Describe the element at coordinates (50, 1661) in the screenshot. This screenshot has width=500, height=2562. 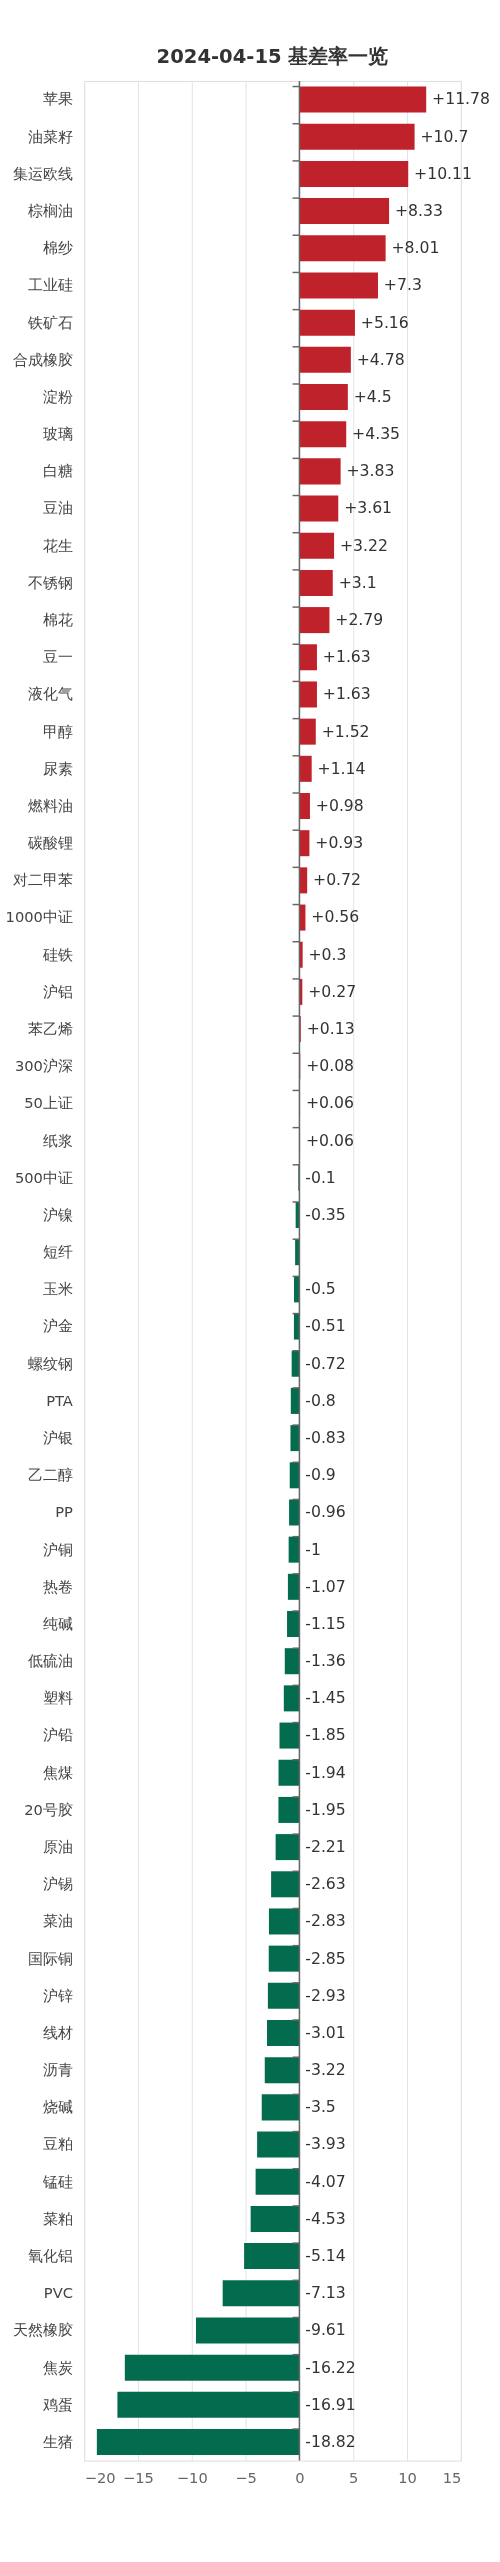
I see `y-tick-label: 低硫油` at that location.